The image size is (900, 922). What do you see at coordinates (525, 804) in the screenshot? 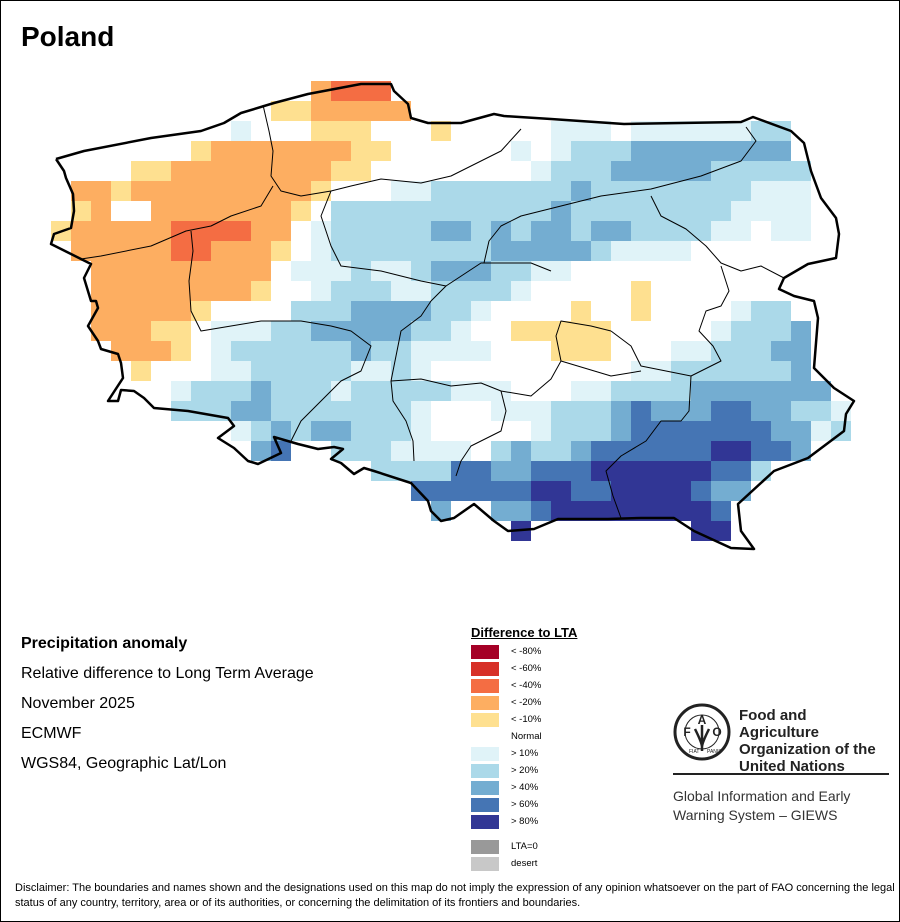
I see `legend-label: > 60%` at bounding box center [525, 804].